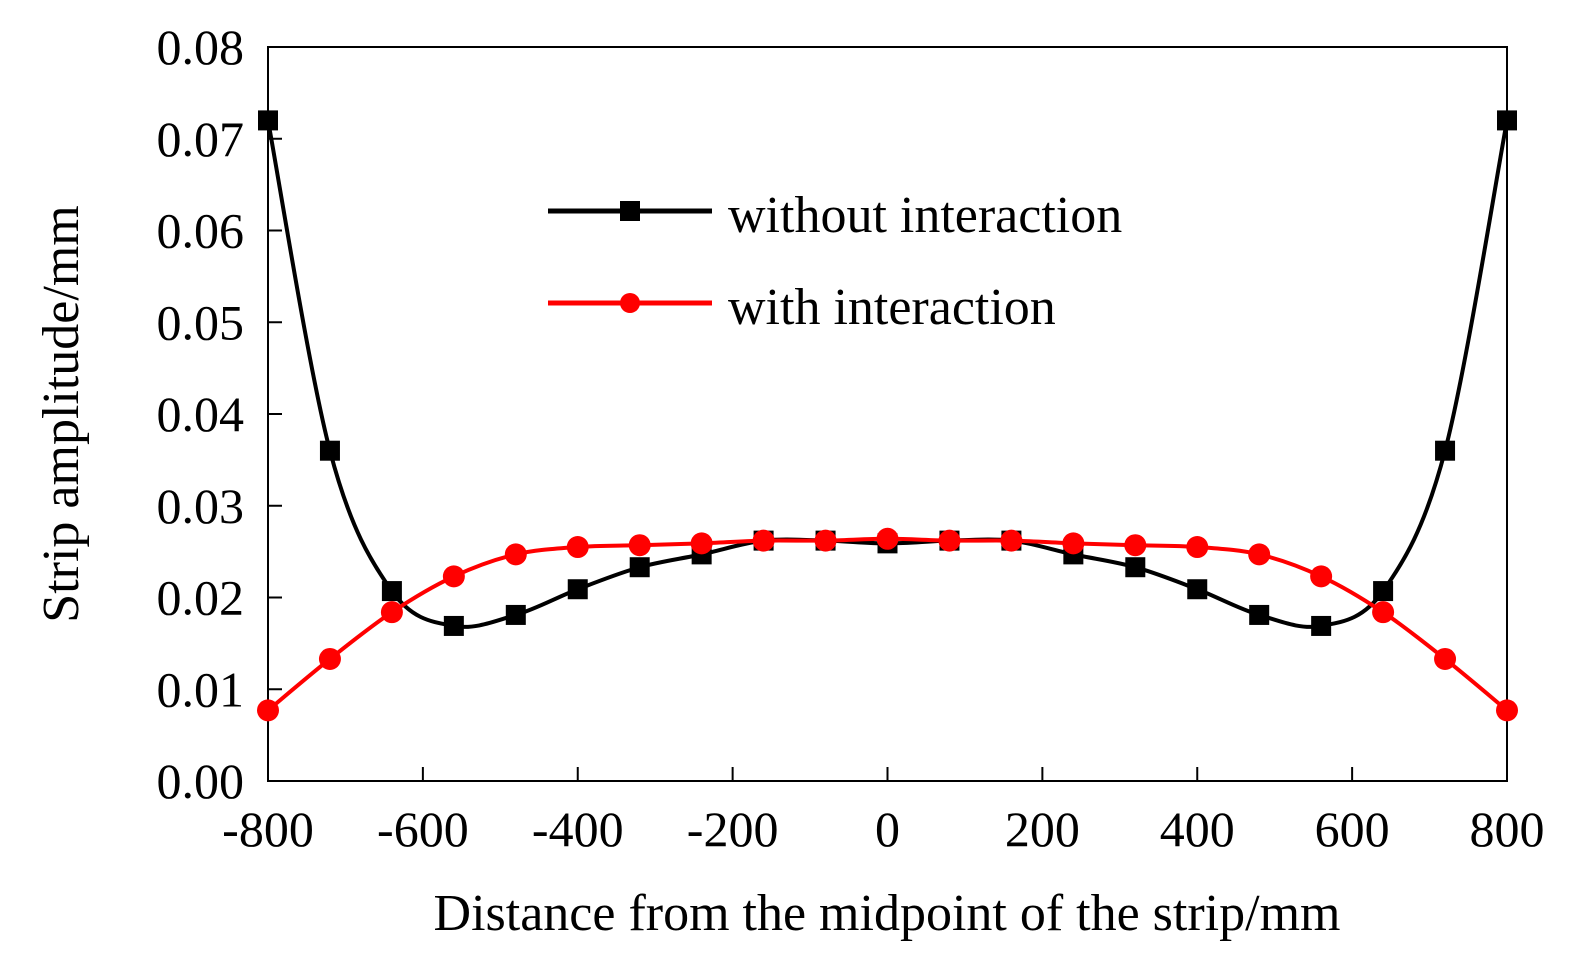 This screenshot has width=1585, height=974. Describe the element at coordinates (892, 307) in the screenshot. I see `legend-label-with-interaction: with interaction` at that location.